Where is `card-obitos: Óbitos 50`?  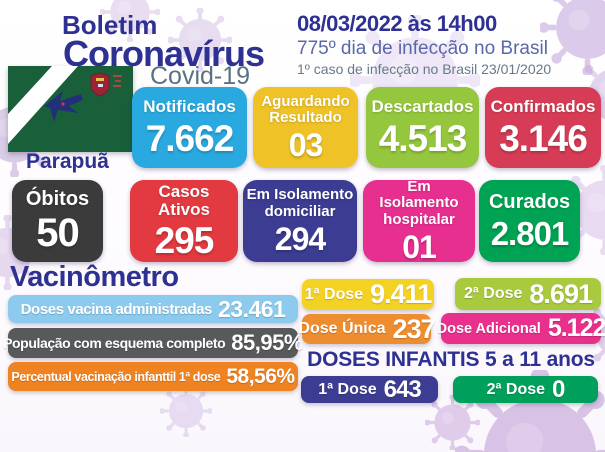
card-obitos: Óbitos 50 is located at coordinates (57, 221).